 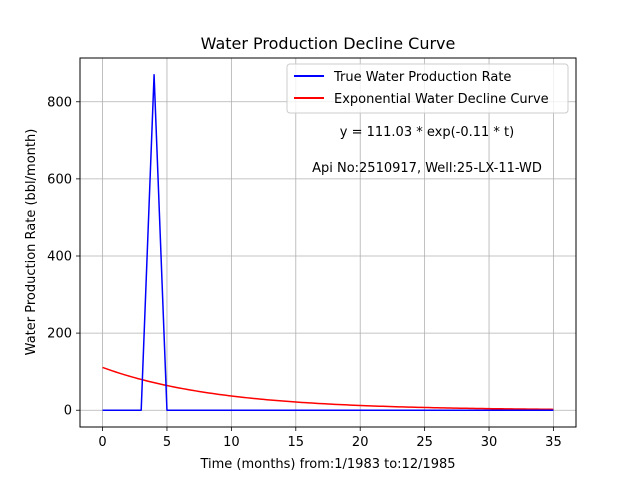 I want to click on fit-equation-annotation: y = 111.03 * exp(-0.11 * t), so click(x=427, y=132).